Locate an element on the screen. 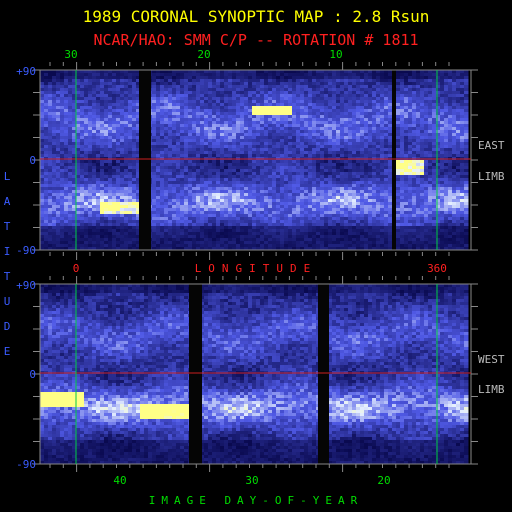 The width and height of the screenshot is (512, 512). east-limb-label: EAST is located at coordinates (491, 145).